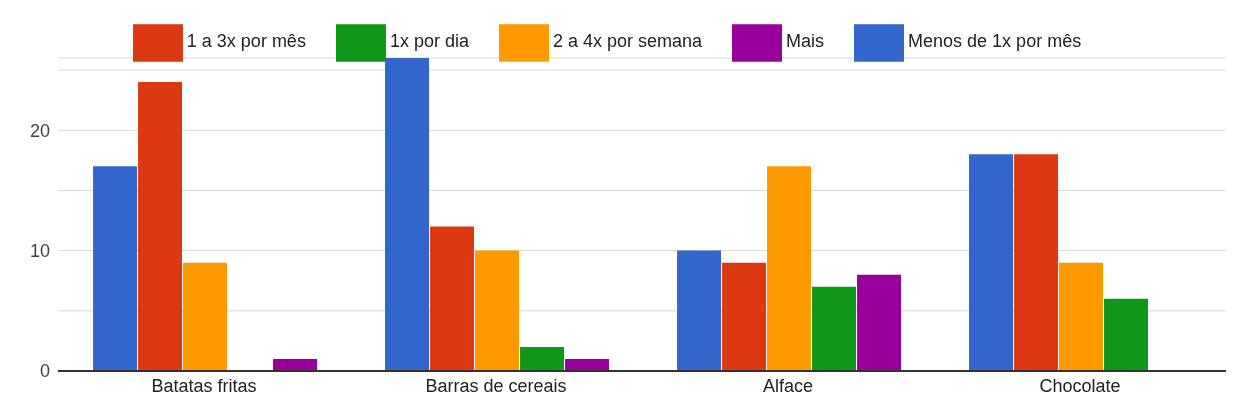 The height and width of the screenshot is (414, 1244). Describe the element at coordinates (39, 251) in the screenshot. I see `y-tick-label: 10` at that location.